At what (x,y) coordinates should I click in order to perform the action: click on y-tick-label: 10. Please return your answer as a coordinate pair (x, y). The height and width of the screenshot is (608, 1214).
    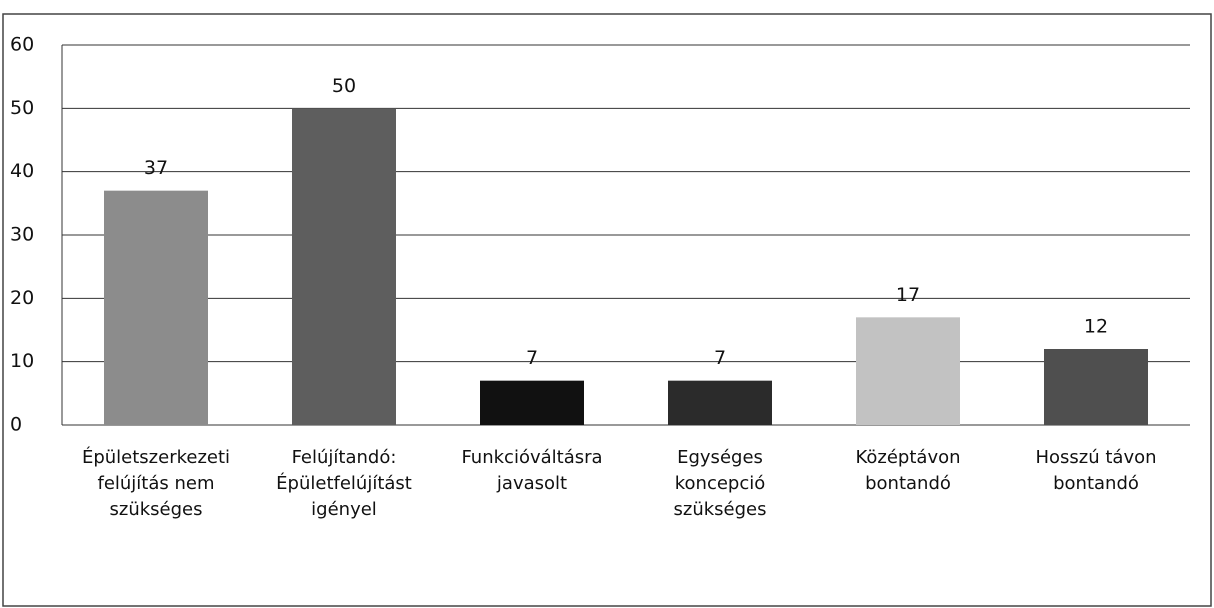
    Looking at the image, I should click on (22, 361).